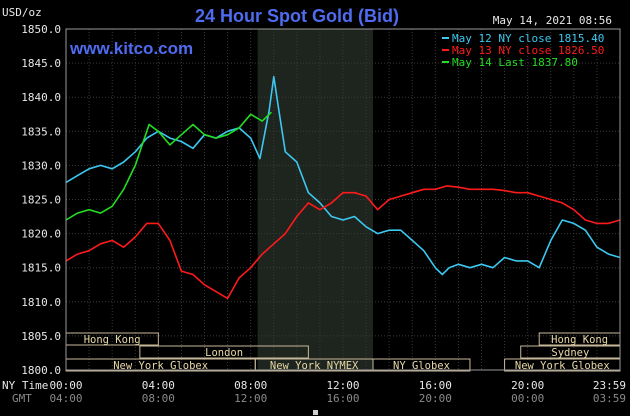  I want to click on x-tick-label: 00:00, so click(65, 385).